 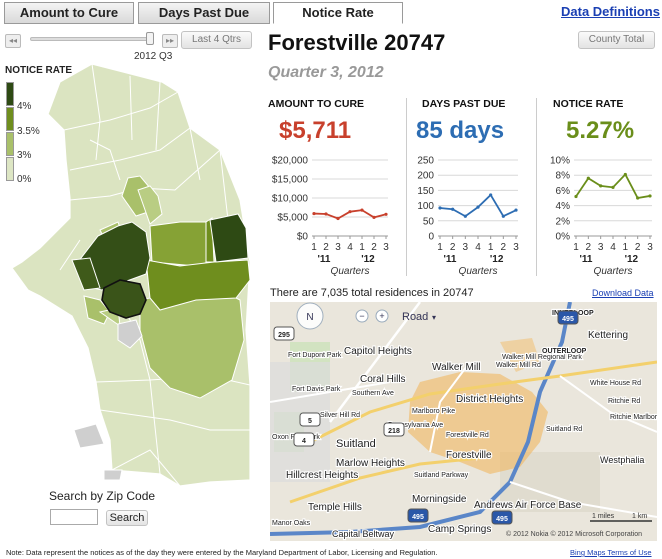 What do you see at coordinates (610, 11) in the screenshot?
I see `data-definitions-link: Data Definitions` at bounding box center [610, 11].